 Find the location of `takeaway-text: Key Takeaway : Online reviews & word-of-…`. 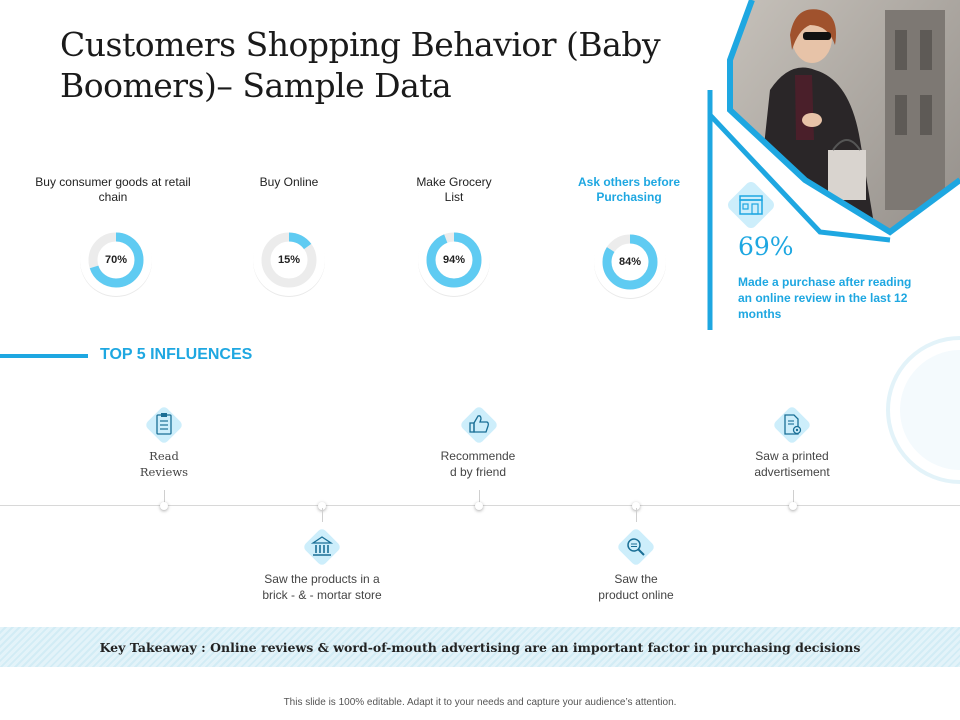

takeaway-text: Key Takeaway : Online reviews & word-of-… is located at coordinates (480, 647).